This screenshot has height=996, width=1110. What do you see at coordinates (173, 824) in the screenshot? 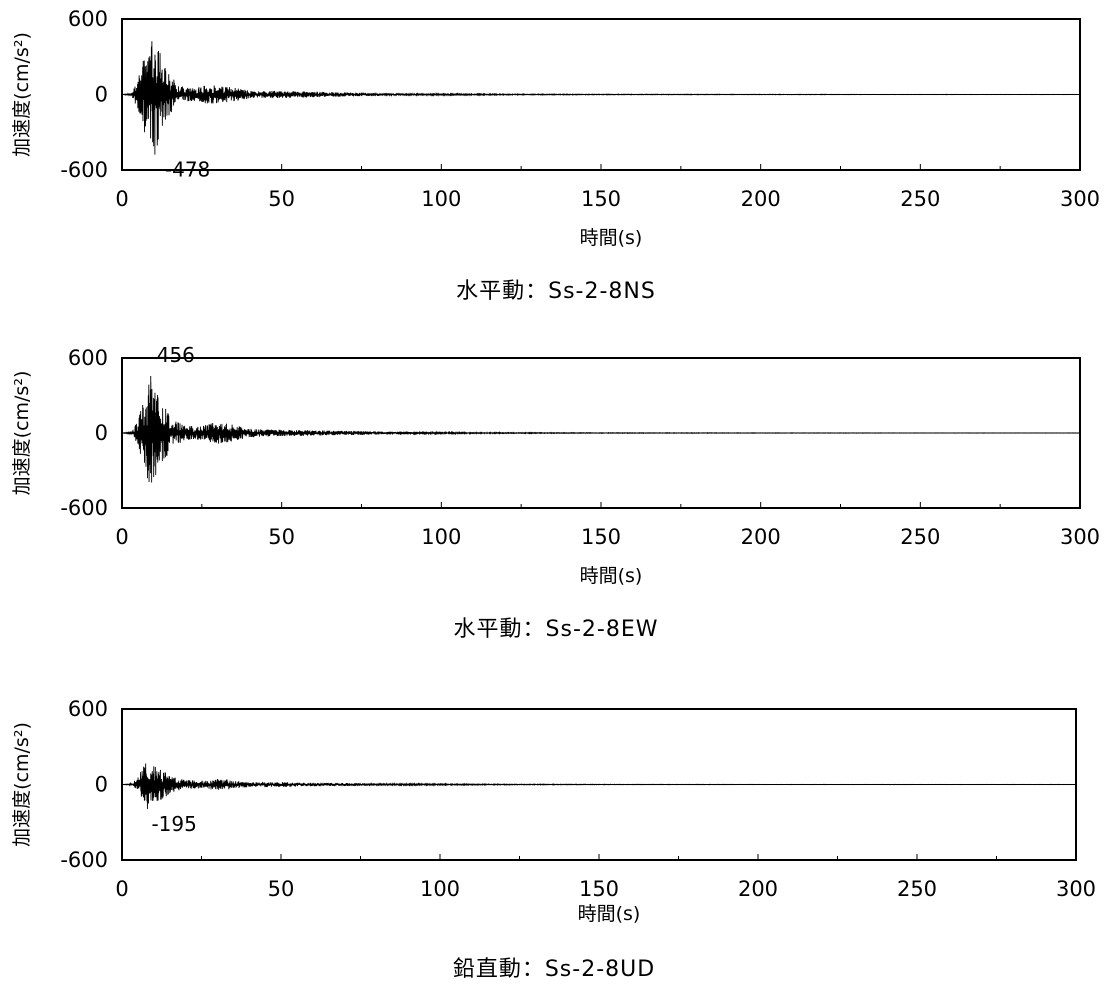
I see `peak-value-label: -195` at bounding box center [173, 824].